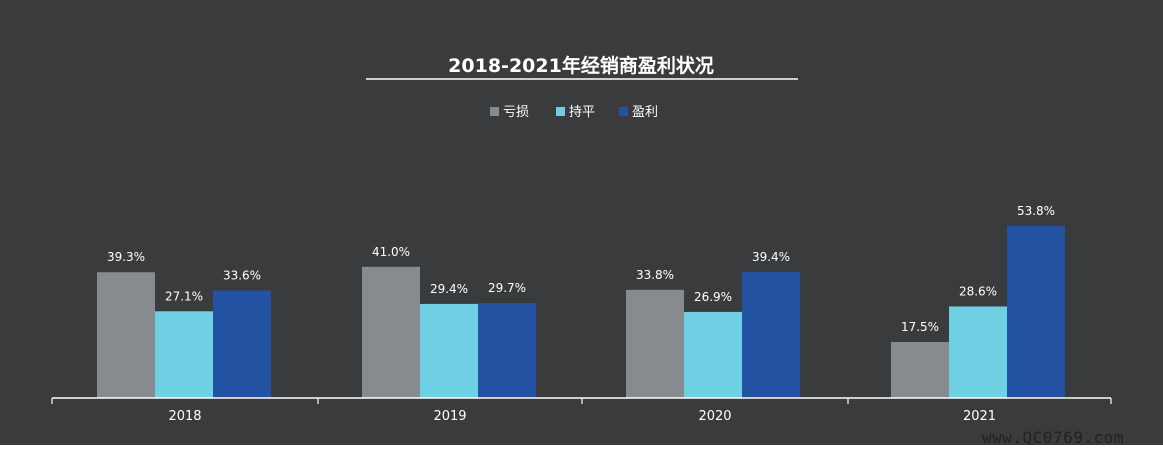 The height and width of the screenshot is (455, 1163). What do you see at coordinates (771, 257) in the screenshot?
I see `value-label-2020-2: 39.4%` at bounding box center [771, 257].